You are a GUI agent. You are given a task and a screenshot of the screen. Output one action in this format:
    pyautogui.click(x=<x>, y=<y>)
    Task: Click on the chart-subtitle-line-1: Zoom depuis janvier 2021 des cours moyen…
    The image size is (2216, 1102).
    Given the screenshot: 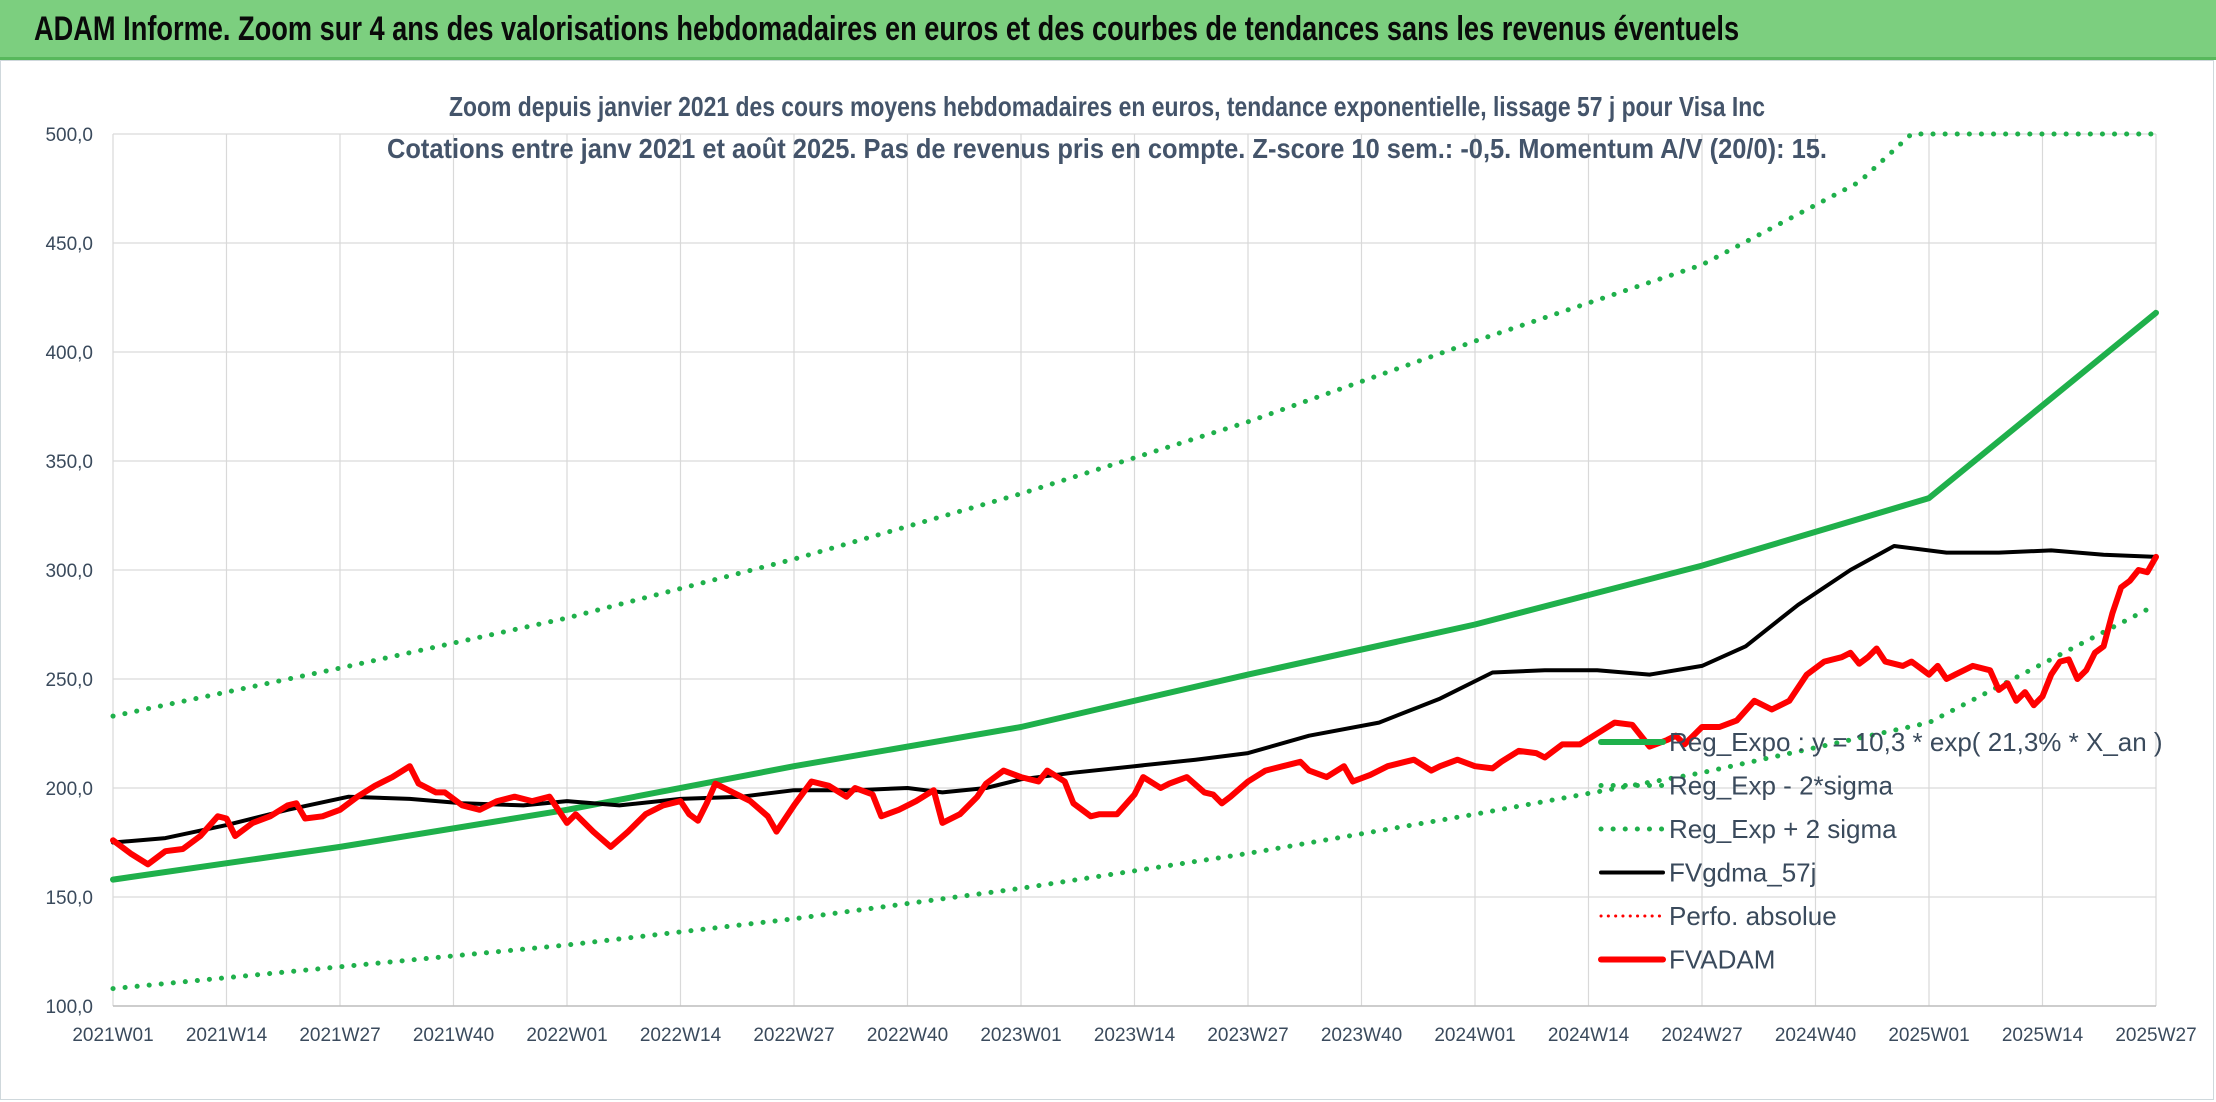 What is the action you would take?
    pyautogui.click(x=1107, y=106)
    